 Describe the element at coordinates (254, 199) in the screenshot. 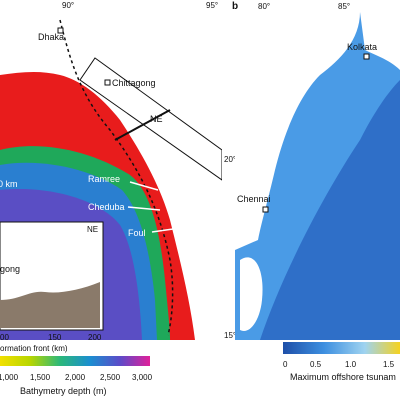

I see `place-label: Chennai` at that location.